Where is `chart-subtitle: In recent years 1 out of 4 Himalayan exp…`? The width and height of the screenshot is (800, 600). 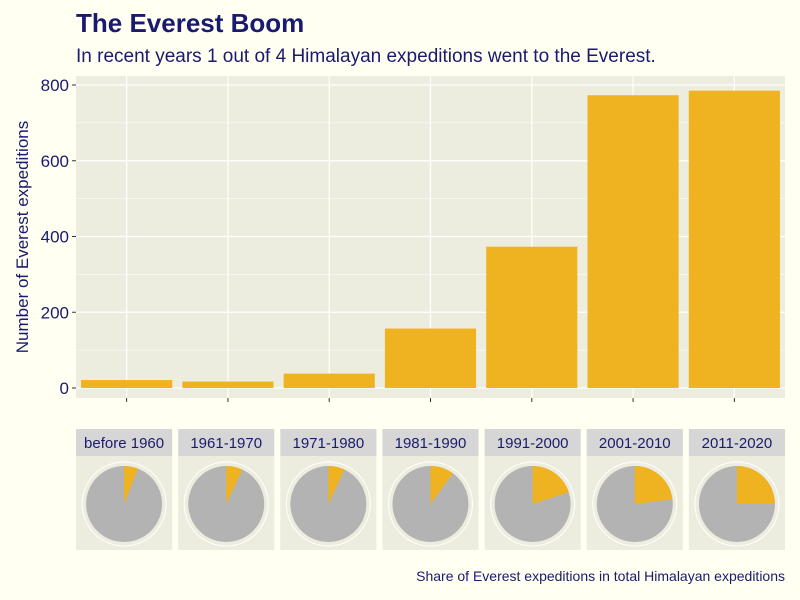
chart-subtitle: In recent years 1 out of 4 Himalayan exp… is located at coordinates (366, 56).